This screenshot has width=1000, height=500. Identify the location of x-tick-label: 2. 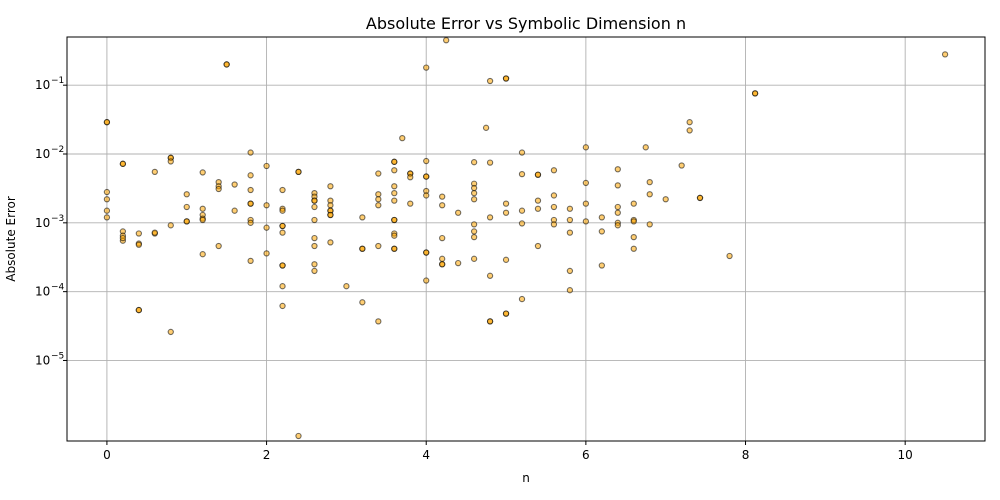
(267, 455).